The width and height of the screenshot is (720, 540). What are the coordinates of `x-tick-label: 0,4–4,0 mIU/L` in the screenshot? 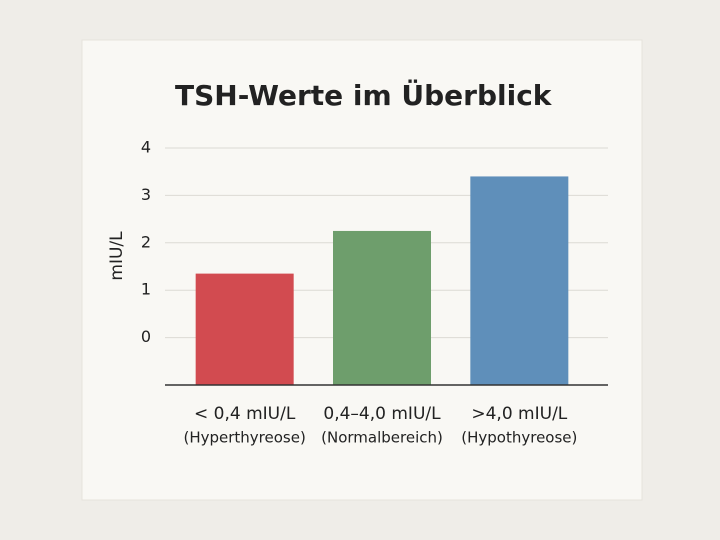 It's located at (382, 414).